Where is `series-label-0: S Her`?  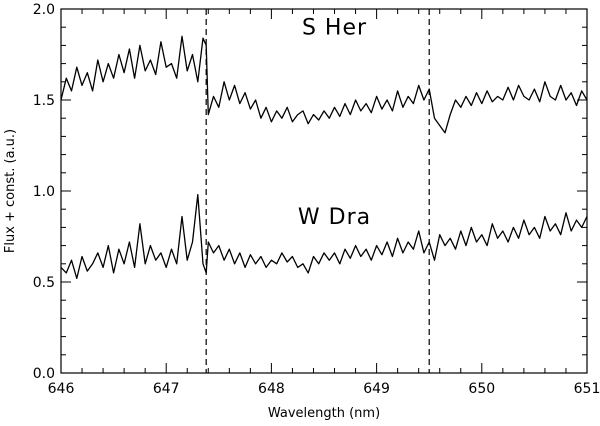
series-label-0: S Her is located at coordinates (334, 27).